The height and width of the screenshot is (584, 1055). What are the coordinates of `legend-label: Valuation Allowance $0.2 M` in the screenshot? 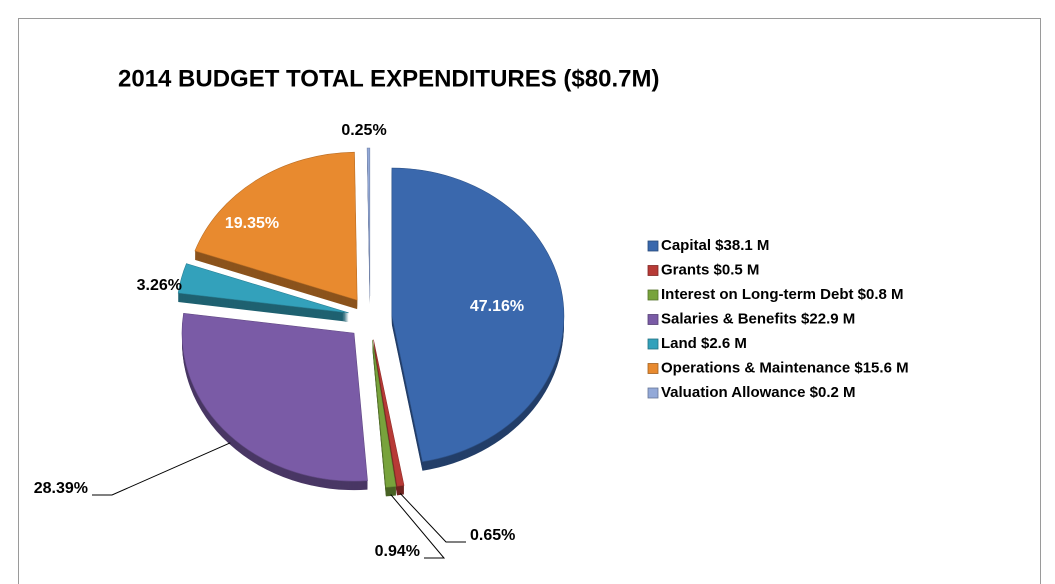 It's located at (758, 392).